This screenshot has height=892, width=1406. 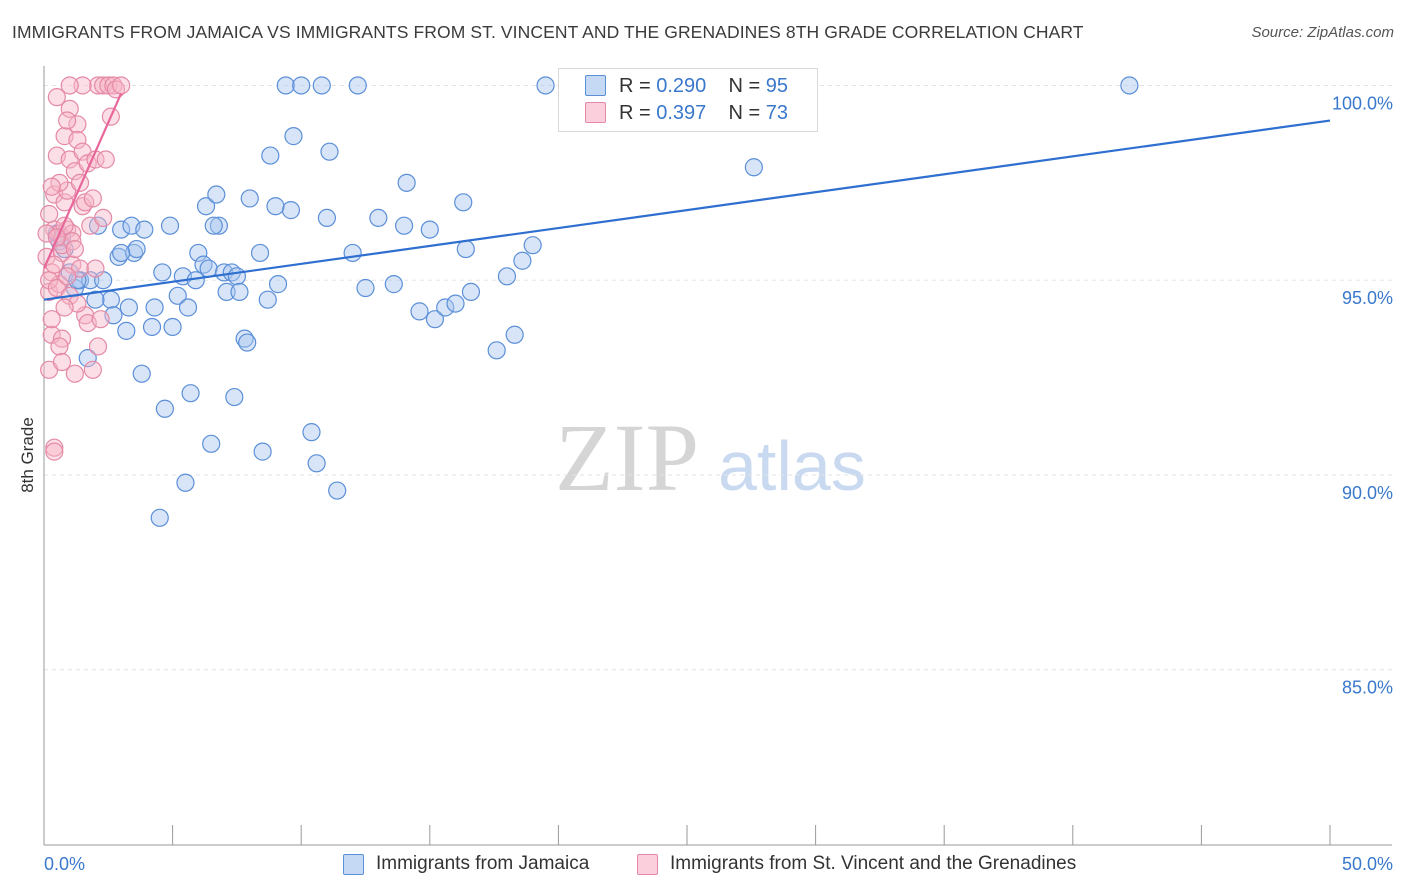 I want to click on legend-row-jamaica: R = 0.290 N = 95, so click(x=687, y=86).